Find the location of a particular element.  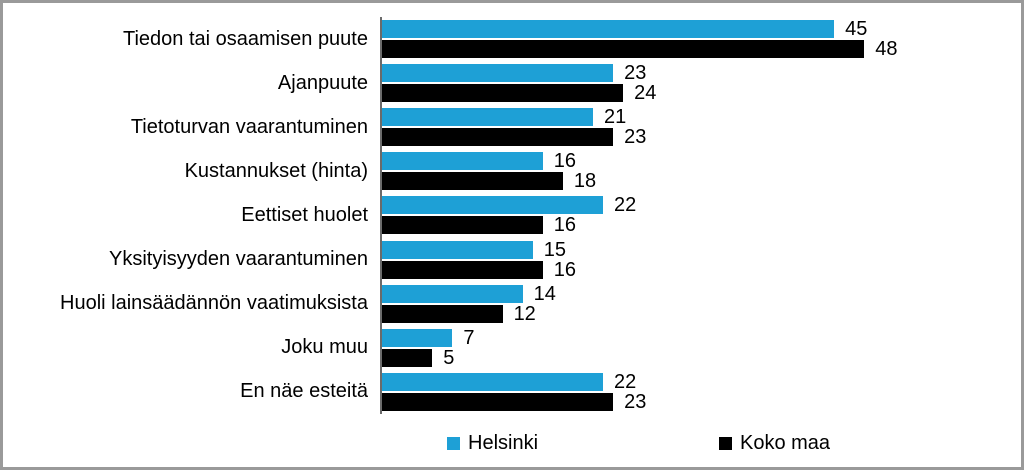

bar-line: 7 is located at coordinates (698, 337).